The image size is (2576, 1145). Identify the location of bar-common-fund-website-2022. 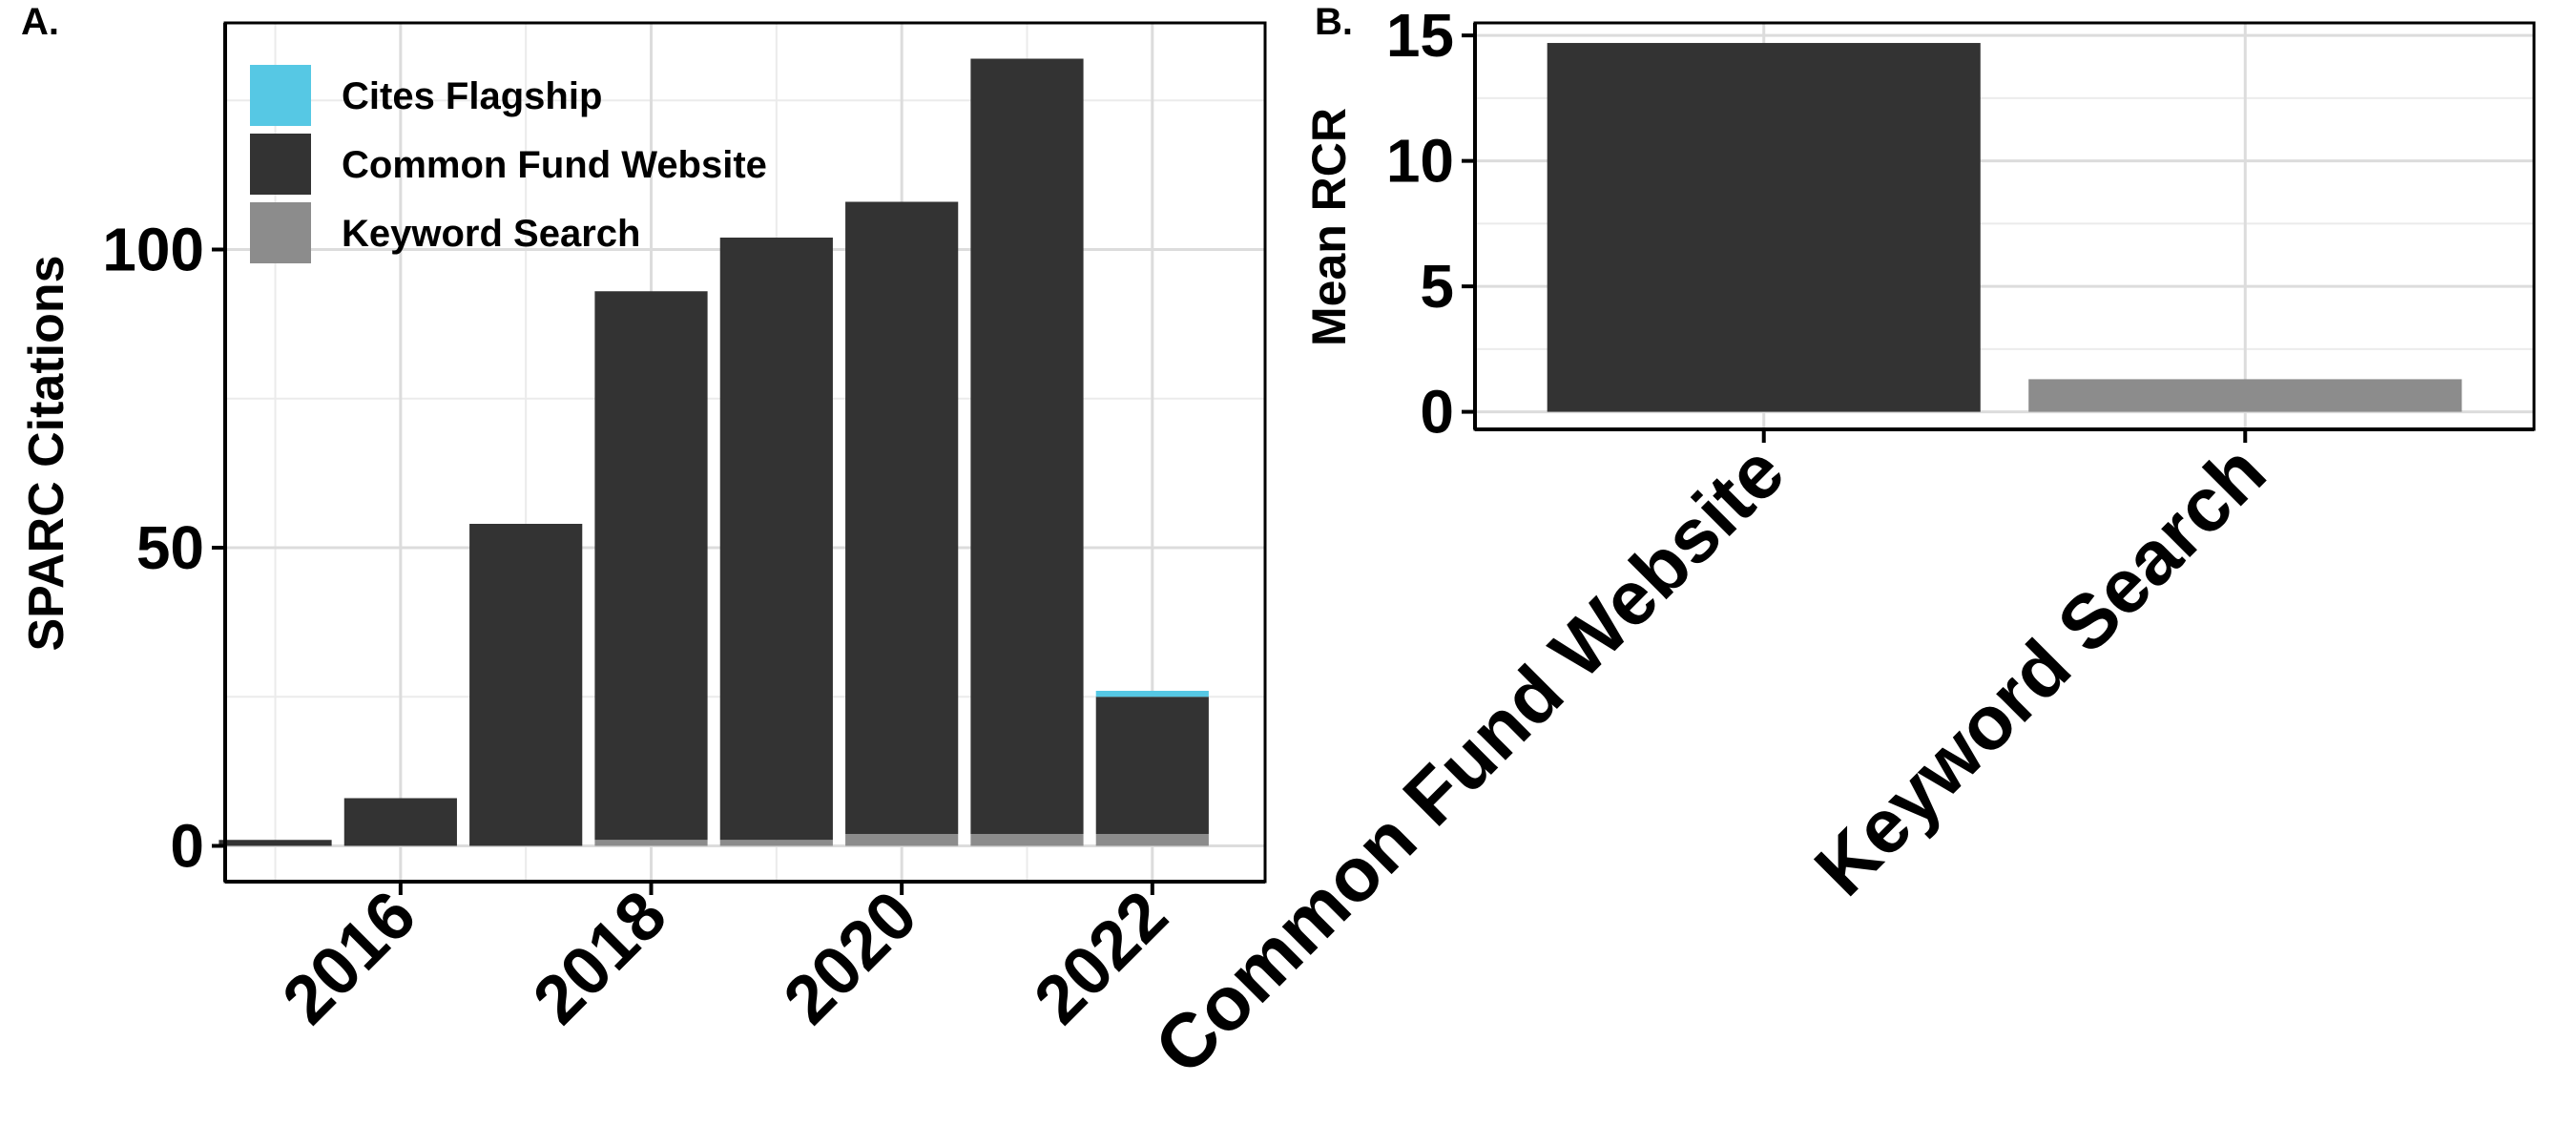
(1152, 765).